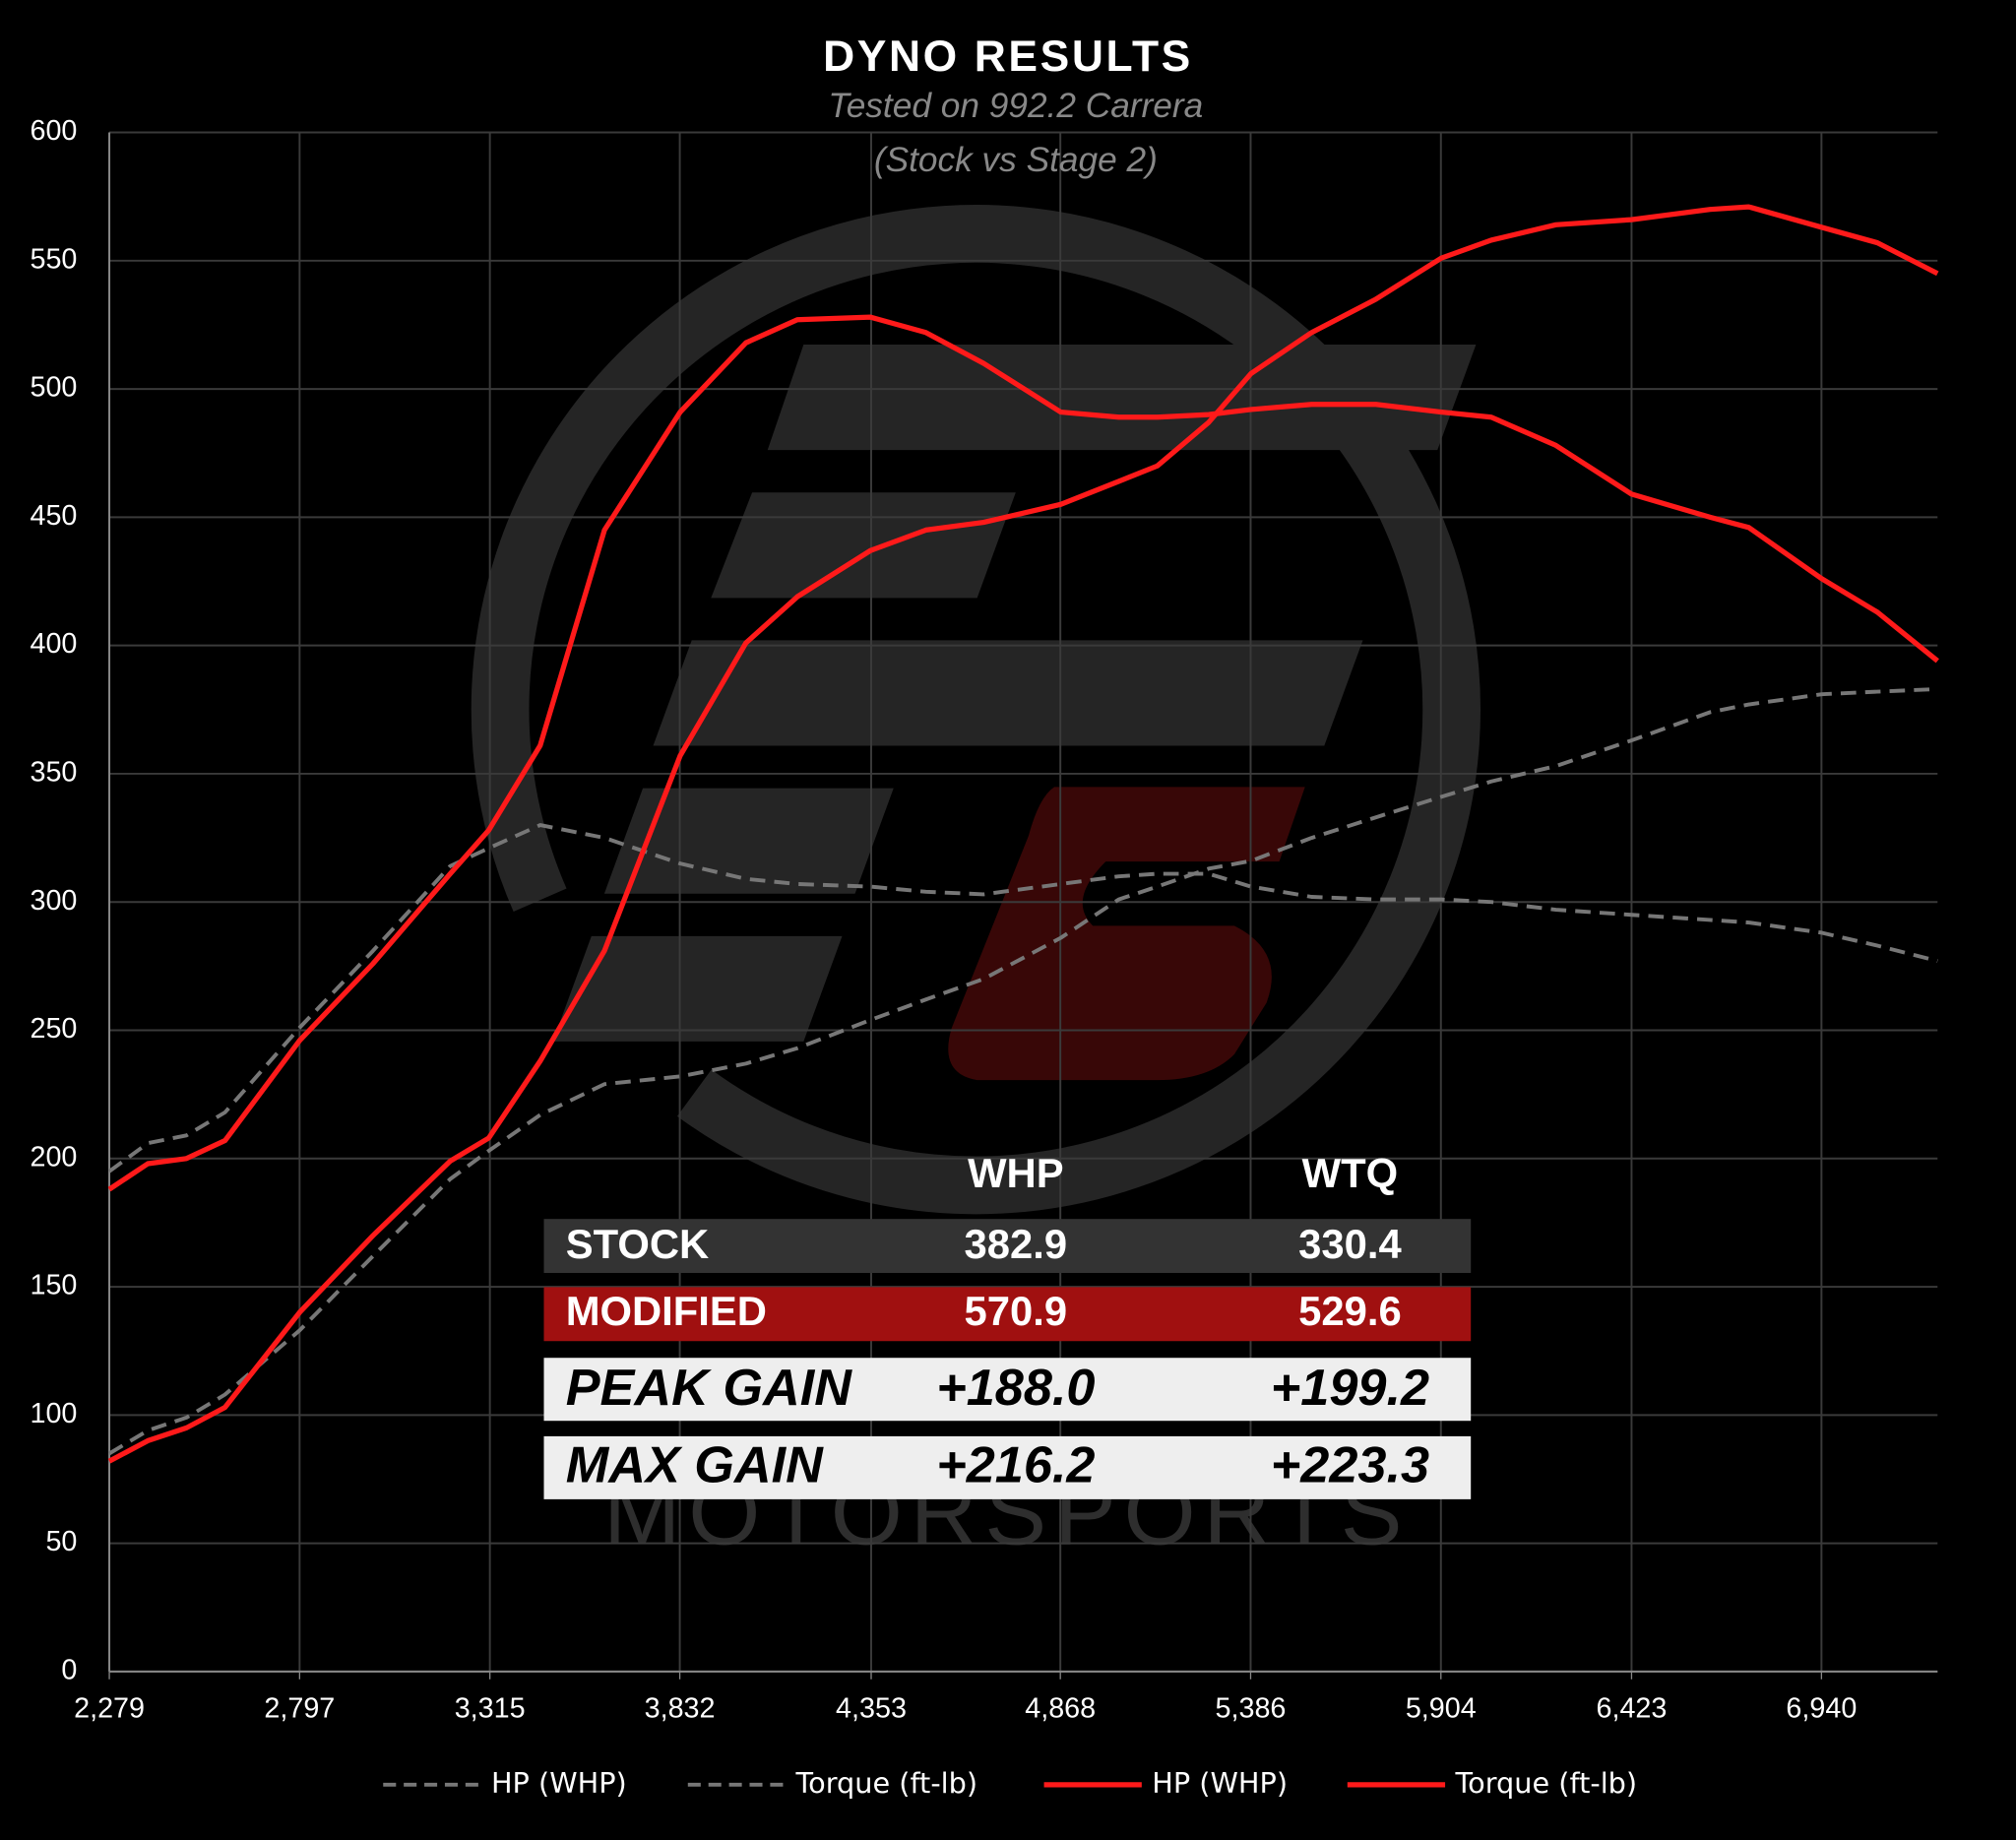 This screenshot has width=2016, height=1840. What do you see at coordinates (1015, 1464) in the screenshot?
I see `table-cell: +216.2` at bounding box center [1015, 1464].